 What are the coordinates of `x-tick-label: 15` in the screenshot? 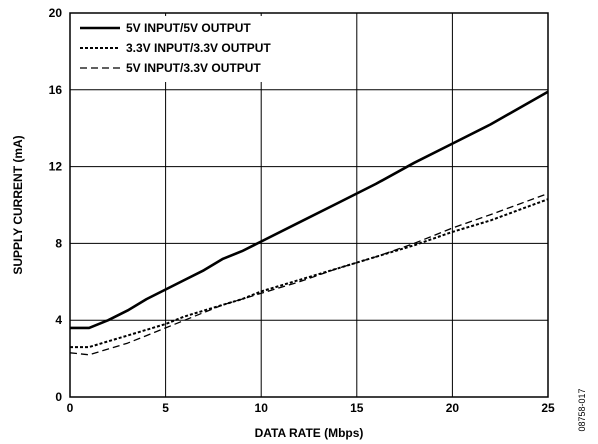 It's located at (357, 408).